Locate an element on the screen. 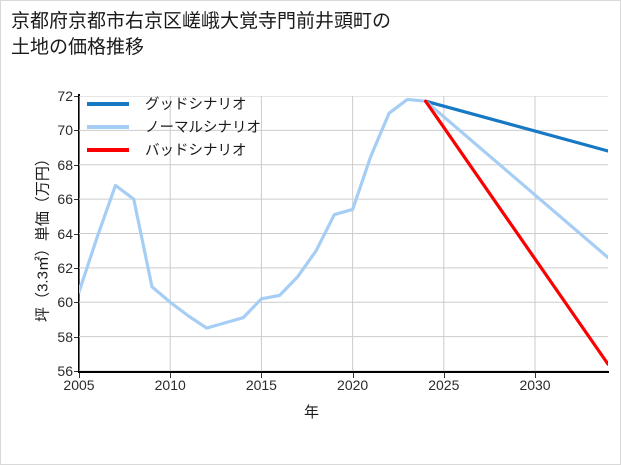  y-axis-tick-label: 70 is located at coordinates (65, 130).